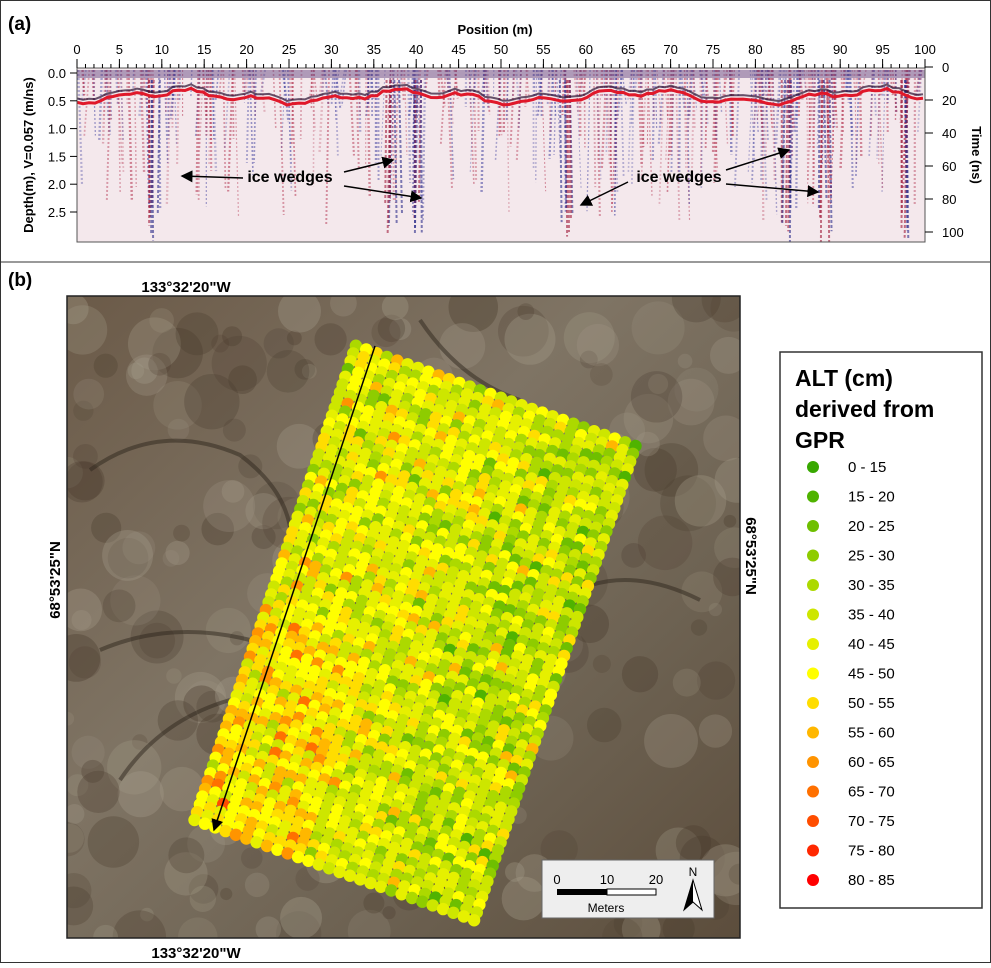  Describe the element at coordinates (162, 49) in the screenshot. I see `x-tick-label: 10` at that location.